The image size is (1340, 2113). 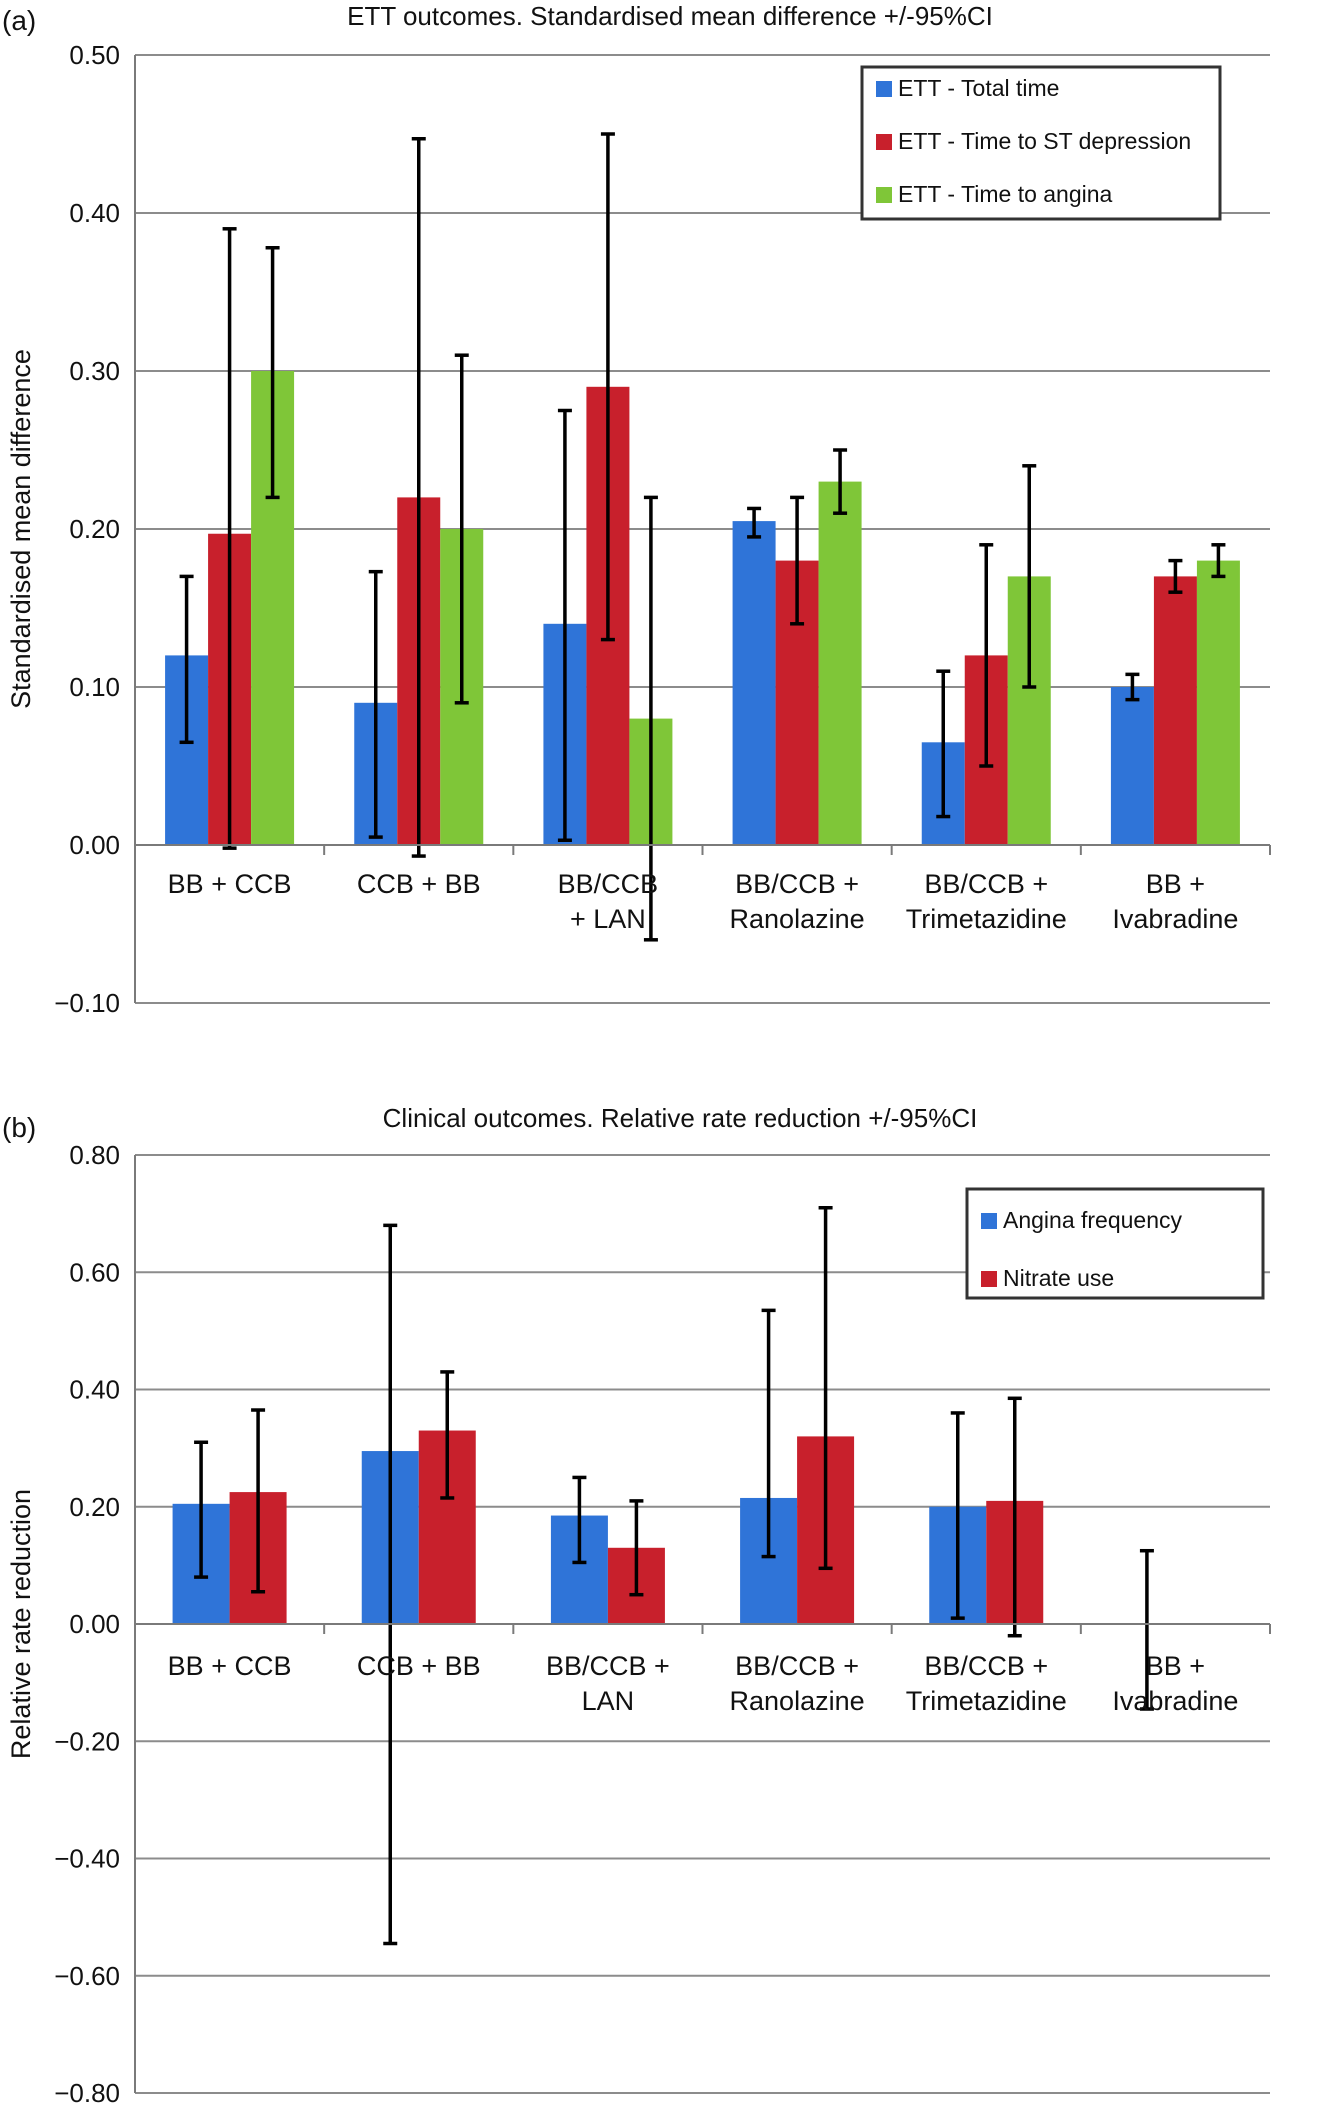 What do you see at coordinates (19, 20) in the screenshot?
I see `panel-label: (a)` at bounding box center [19, 20].